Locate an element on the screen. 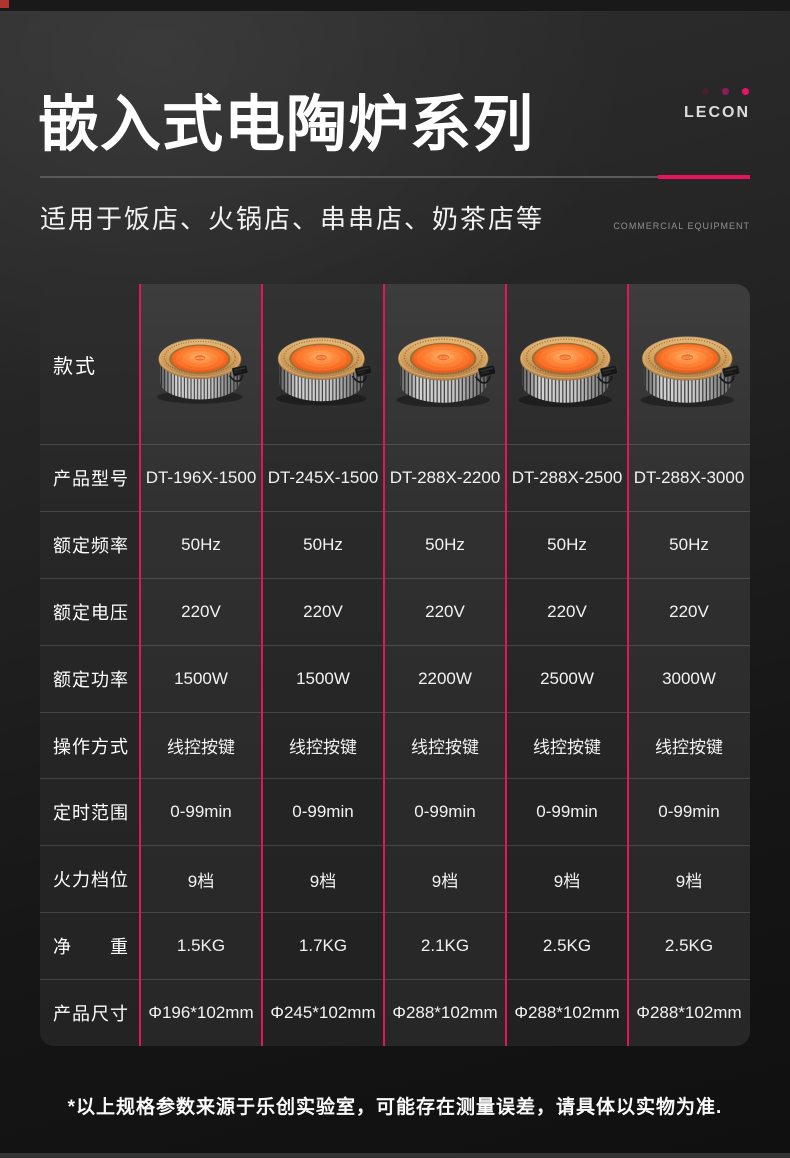 The height and width of the screenshot is (1158, 790). spec-label: 火力档位 is located at coordinates (91, 880).